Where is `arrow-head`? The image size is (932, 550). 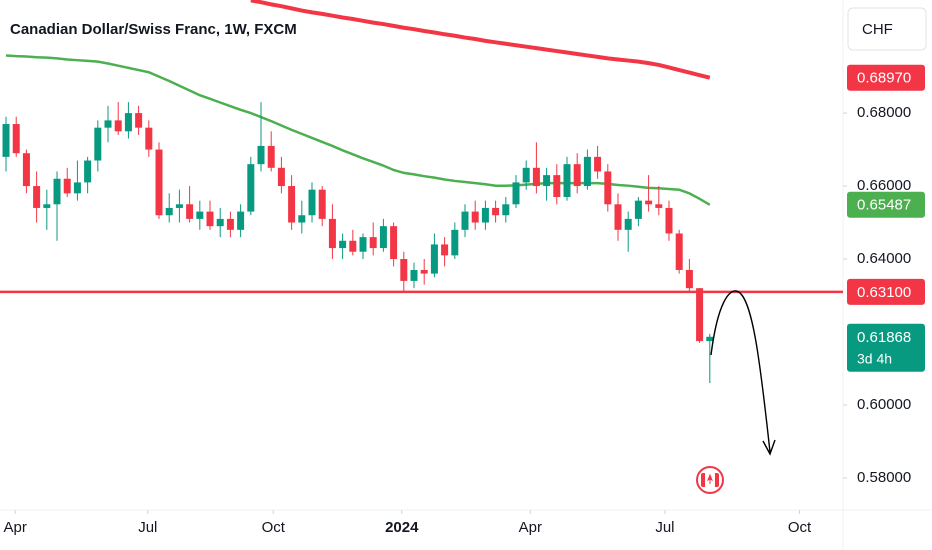
arrow-head is located at coordinates (769, 447).